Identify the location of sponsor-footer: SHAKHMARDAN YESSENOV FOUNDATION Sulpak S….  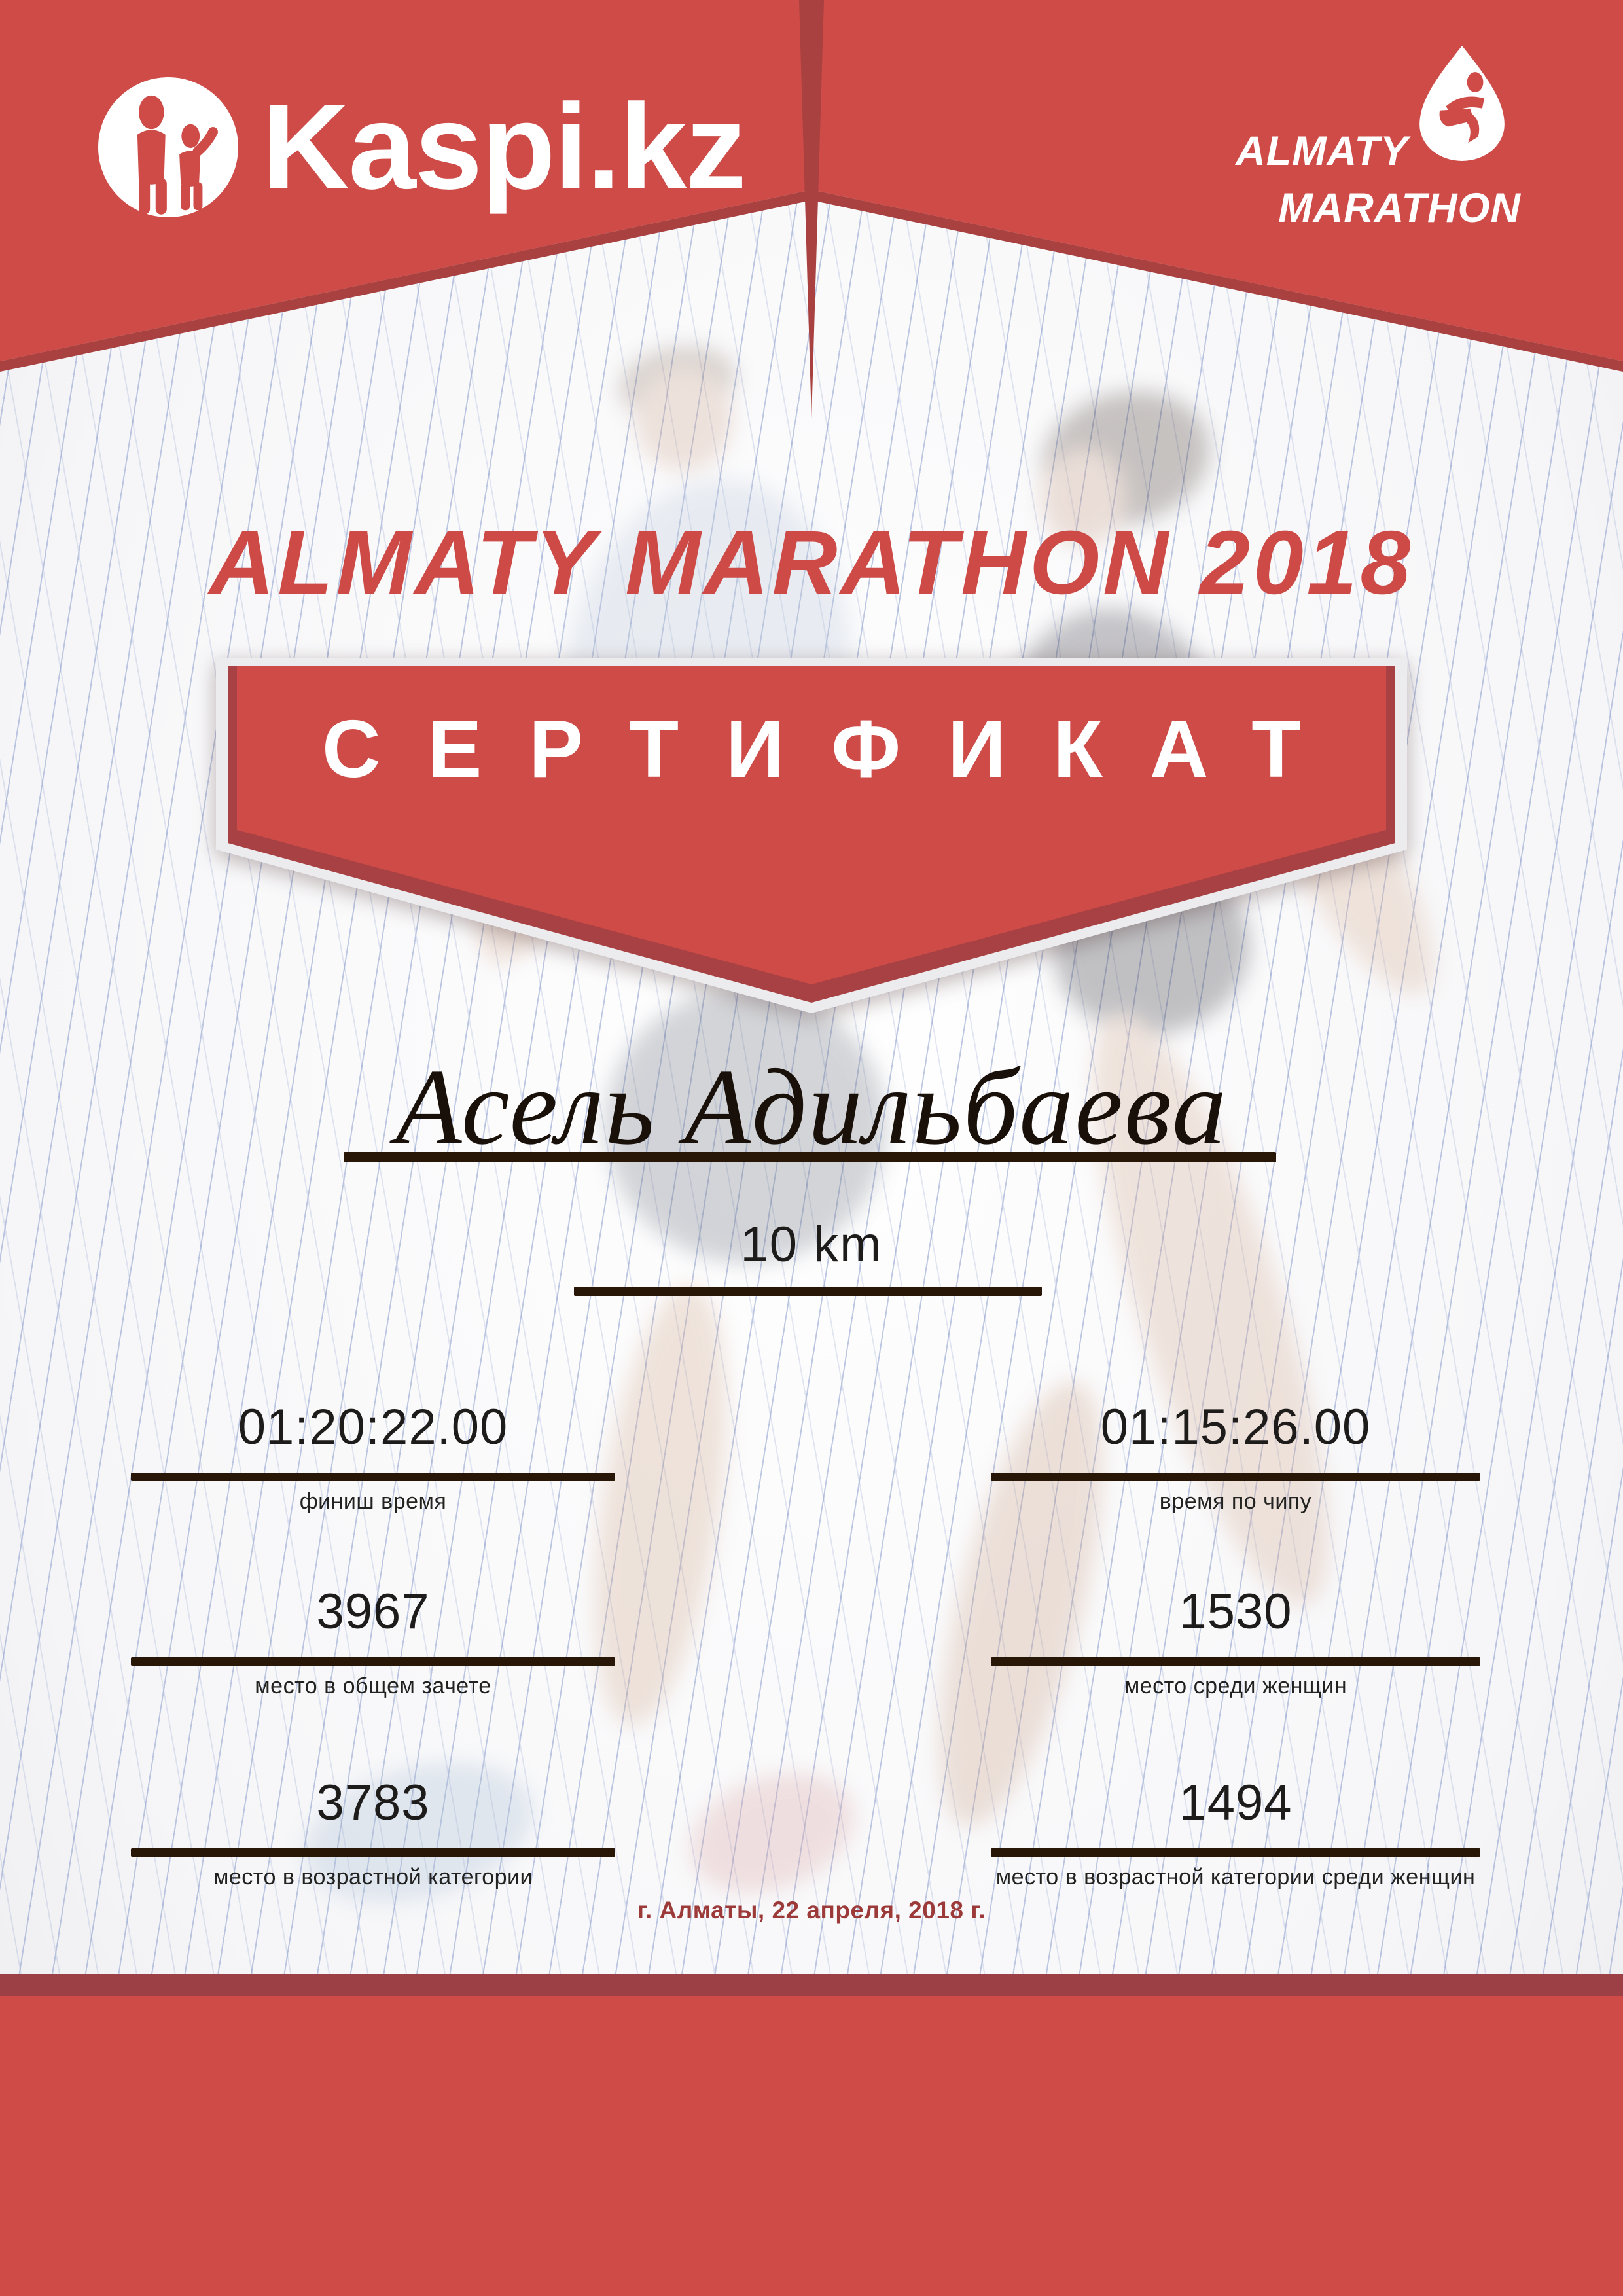
(811, 2146).